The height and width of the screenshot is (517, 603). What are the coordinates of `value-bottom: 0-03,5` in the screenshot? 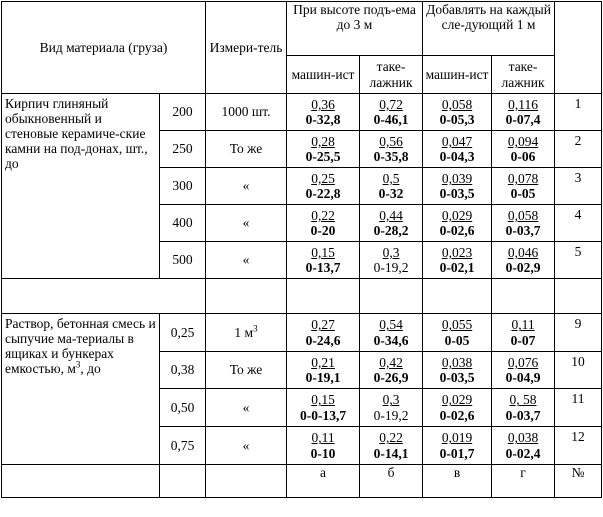 It's located at (457, 193).